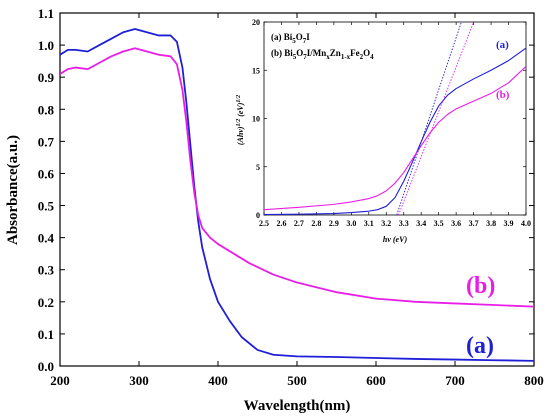 The width and height of the screenshot is (550, 418). What do you see at coordinates (439, 223) in the screenshot?
I see `inset-x-tick-label: 3.5` at bounding box center [439, 223].